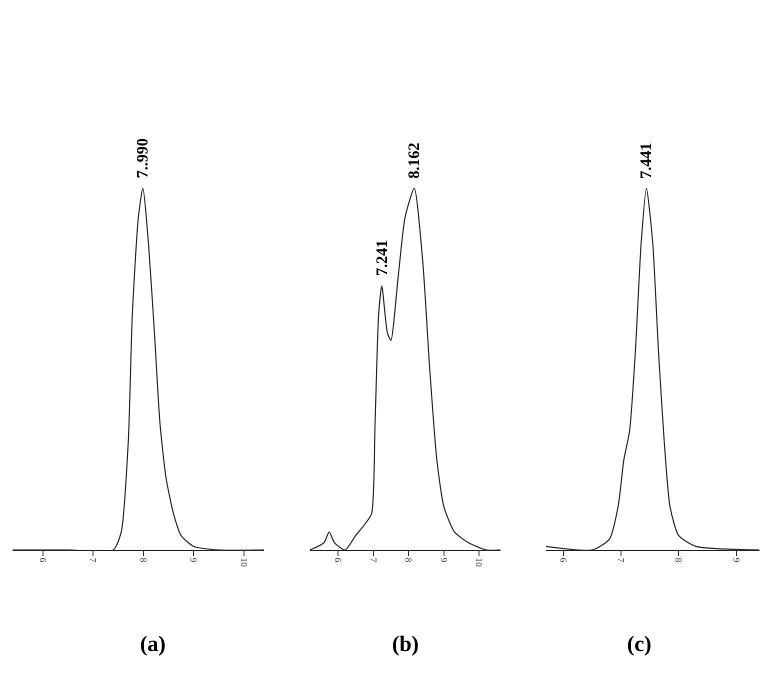 The width and height of the screenshot is (772, 695). What do you see at coordinates (382, 258) in the screenshot?
I see `annotation: 7.241` at bounding box center [382, 258].